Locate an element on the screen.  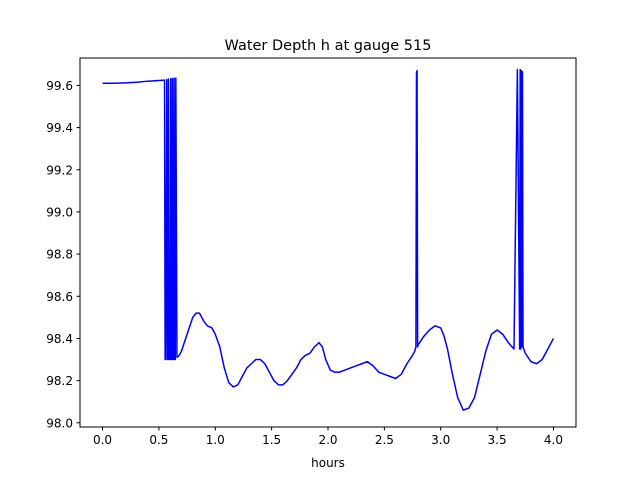
y-tick-label: 99.4 is located at coordinates (59, 128).